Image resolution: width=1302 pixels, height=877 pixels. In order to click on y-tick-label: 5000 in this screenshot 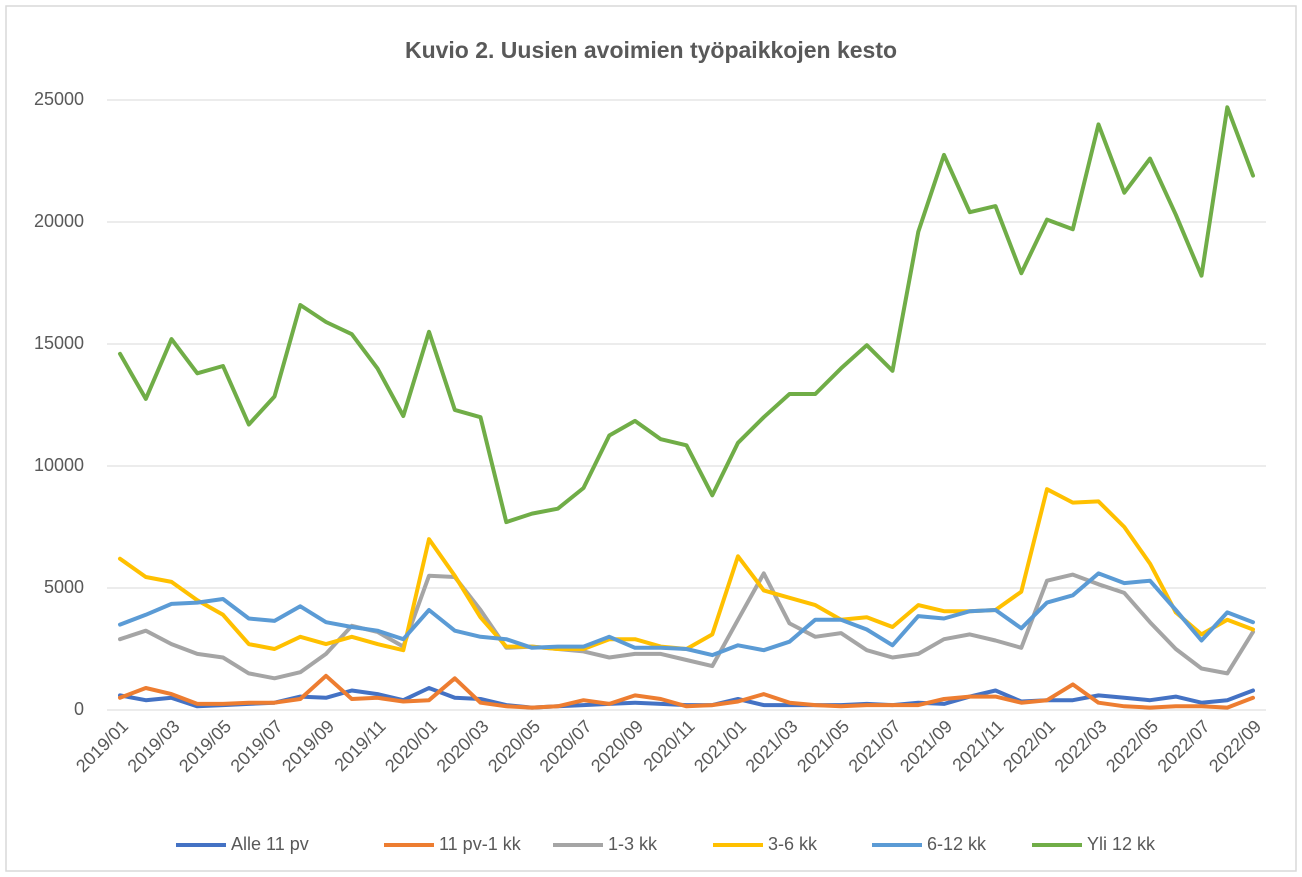, I will do `click(64, 587)`.